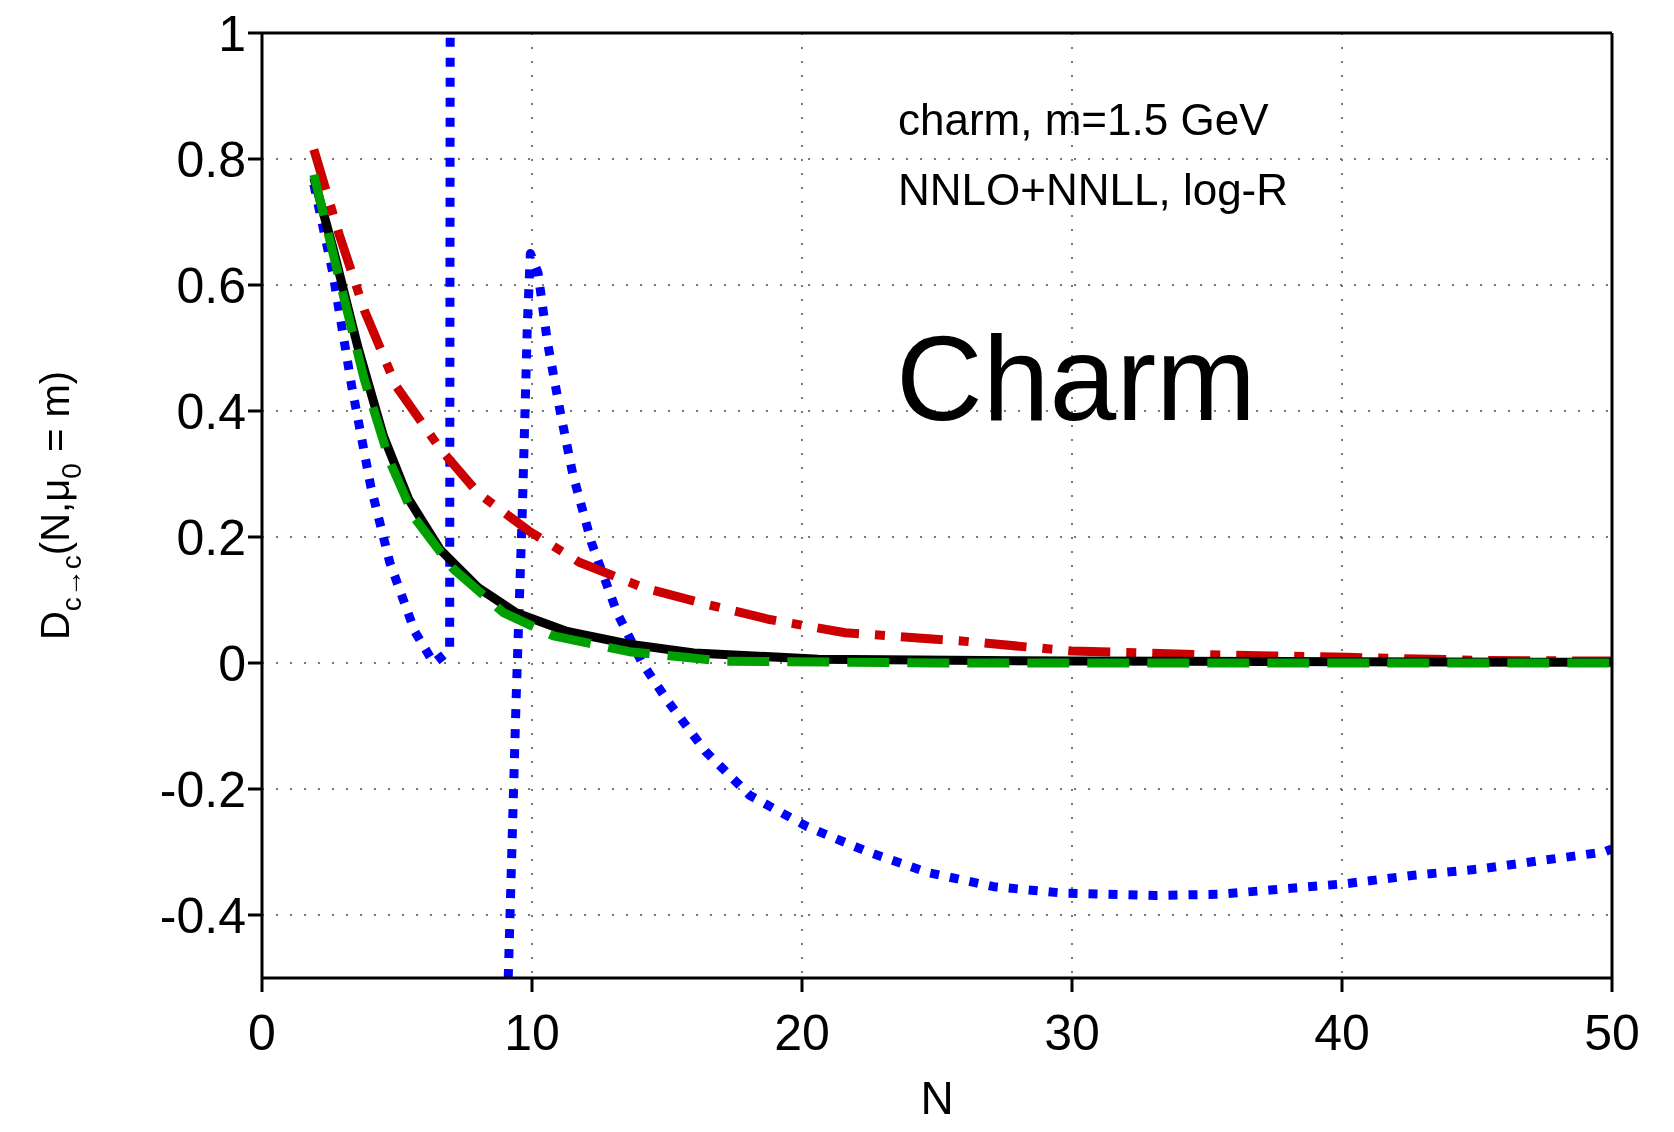 The height and width of the screenshot is (1132, 1674). I want to click on y-tick-label: 0, so click(232, 663).